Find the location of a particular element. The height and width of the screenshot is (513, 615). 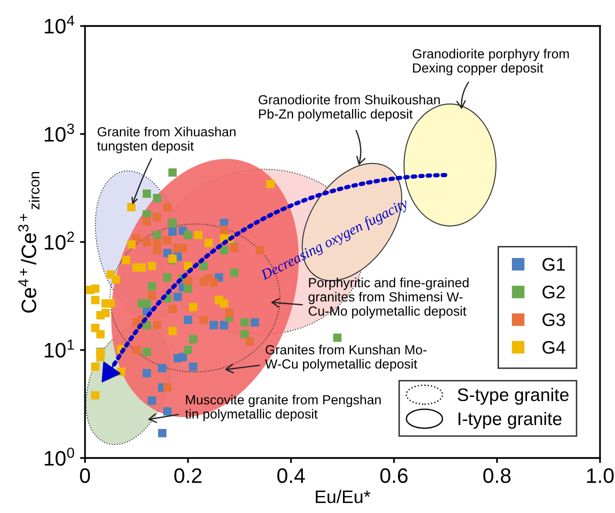

annotation: Granodiorite porphyry from Dexing copper deposit is located at coordinates (490, 62).